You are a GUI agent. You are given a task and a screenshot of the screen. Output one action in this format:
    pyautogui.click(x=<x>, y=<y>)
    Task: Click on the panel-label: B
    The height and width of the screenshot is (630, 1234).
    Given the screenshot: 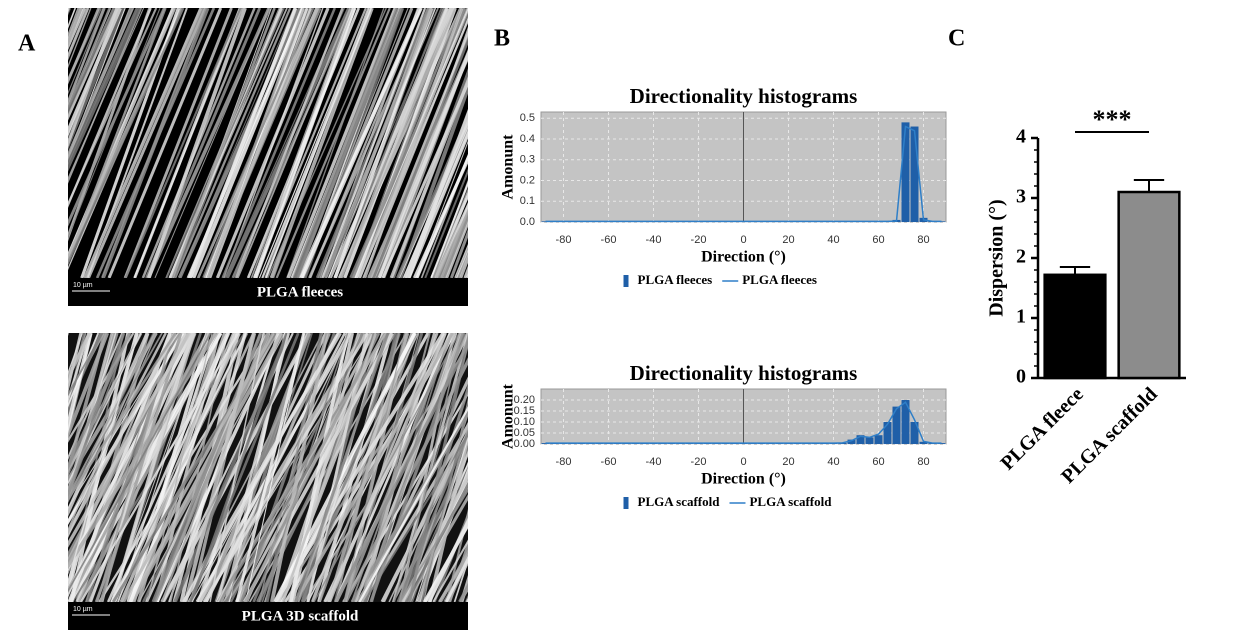 What is the action you would take?
    pyautogui.click(x=502, y=39)
    